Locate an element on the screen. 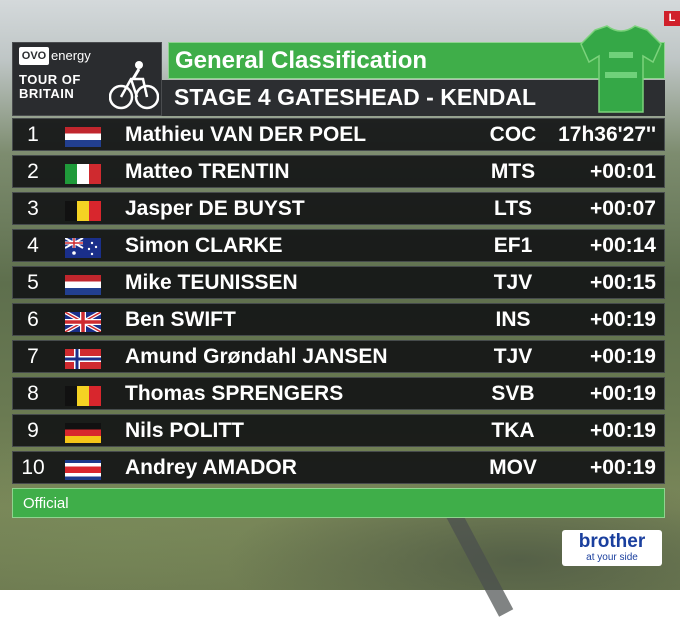 The image size is (680, 617). logo-sponsor: energy is located at coordinates (71, 55).